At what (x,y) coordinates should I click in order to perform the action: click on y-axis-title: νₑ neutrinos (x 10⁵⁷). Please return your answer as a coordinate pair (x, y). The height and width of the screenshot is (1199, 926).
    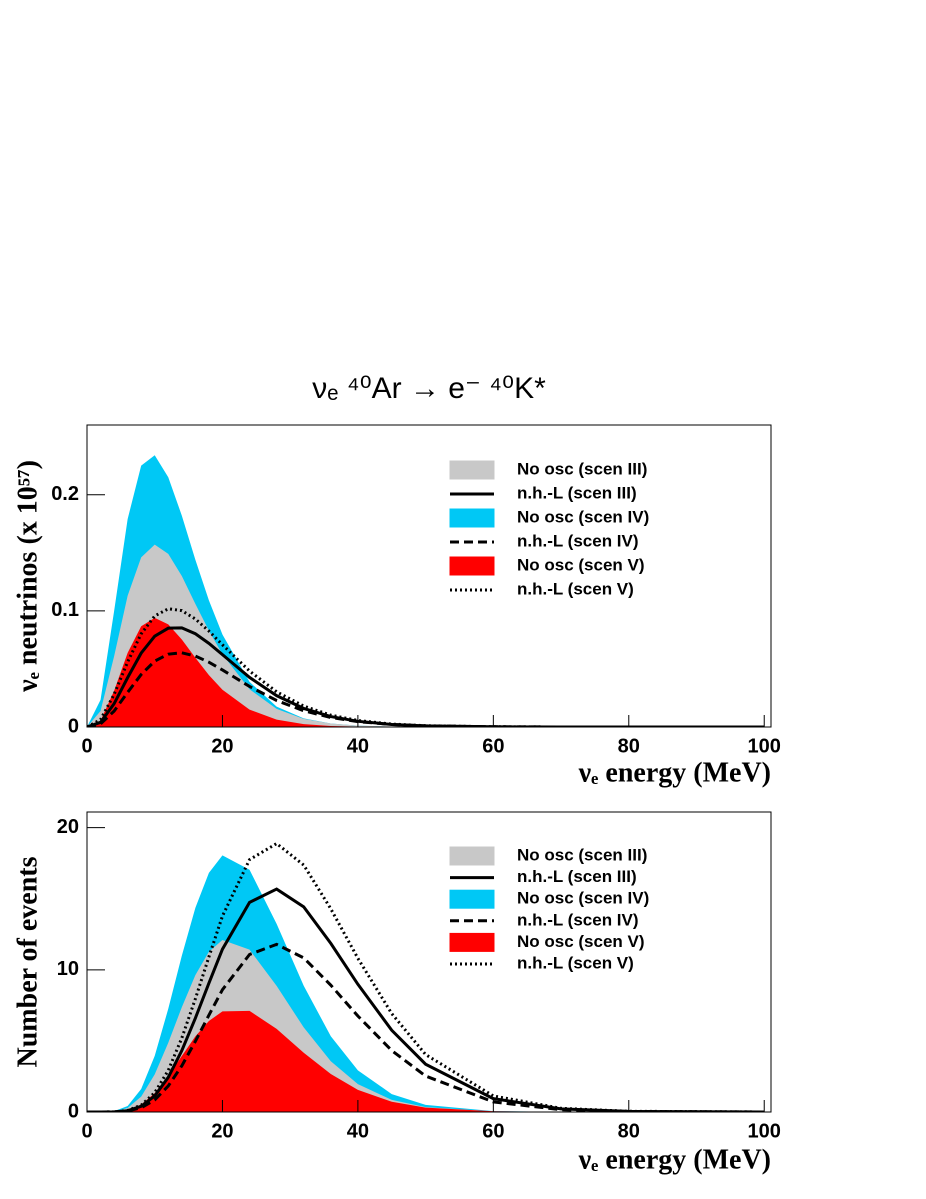
    Looking at the image, I should click on (27, 576).